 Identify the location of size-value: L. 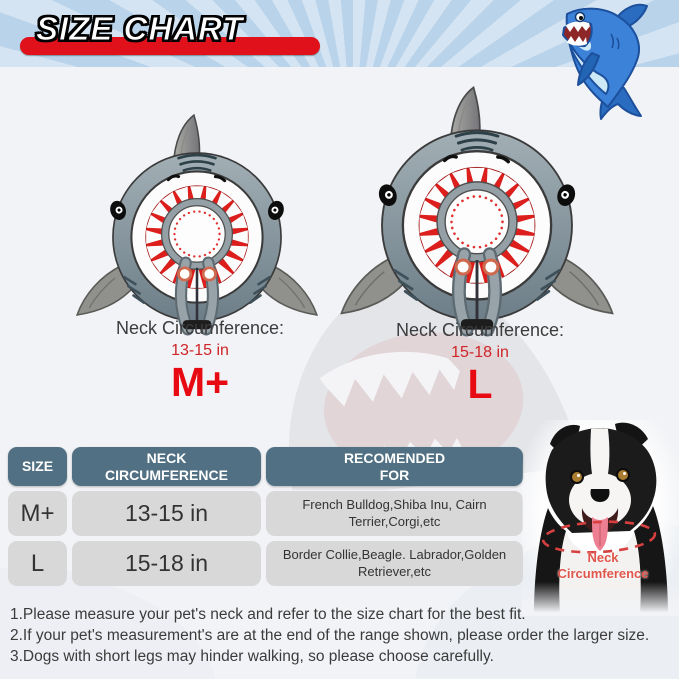
(480, 384).